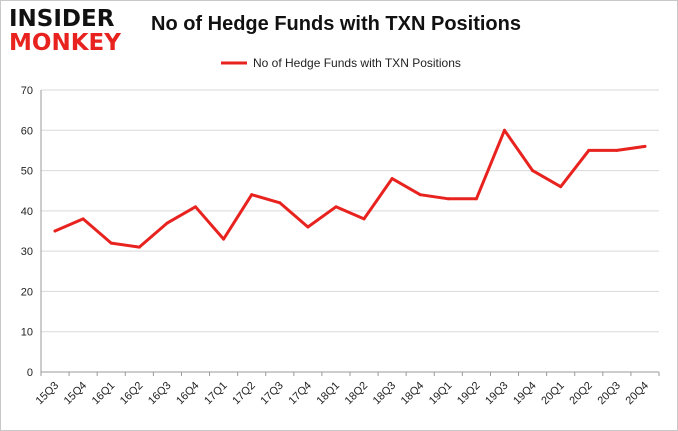  I want to click on x-tick-label: 15Q3, so click(48, 394).